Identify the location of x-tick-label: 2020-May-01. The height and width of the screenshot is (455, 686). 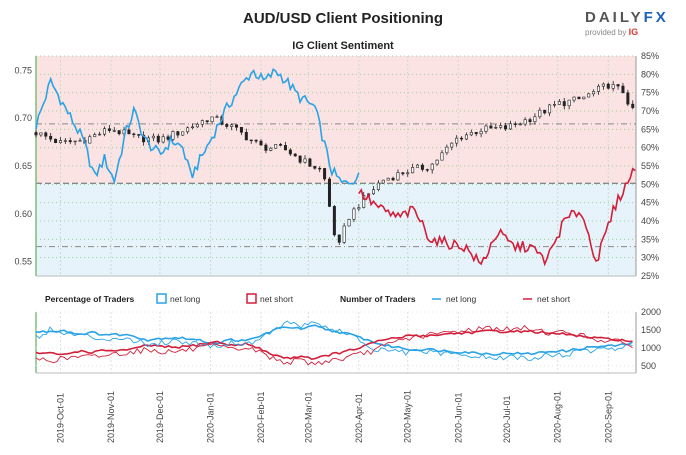
(408, 416).